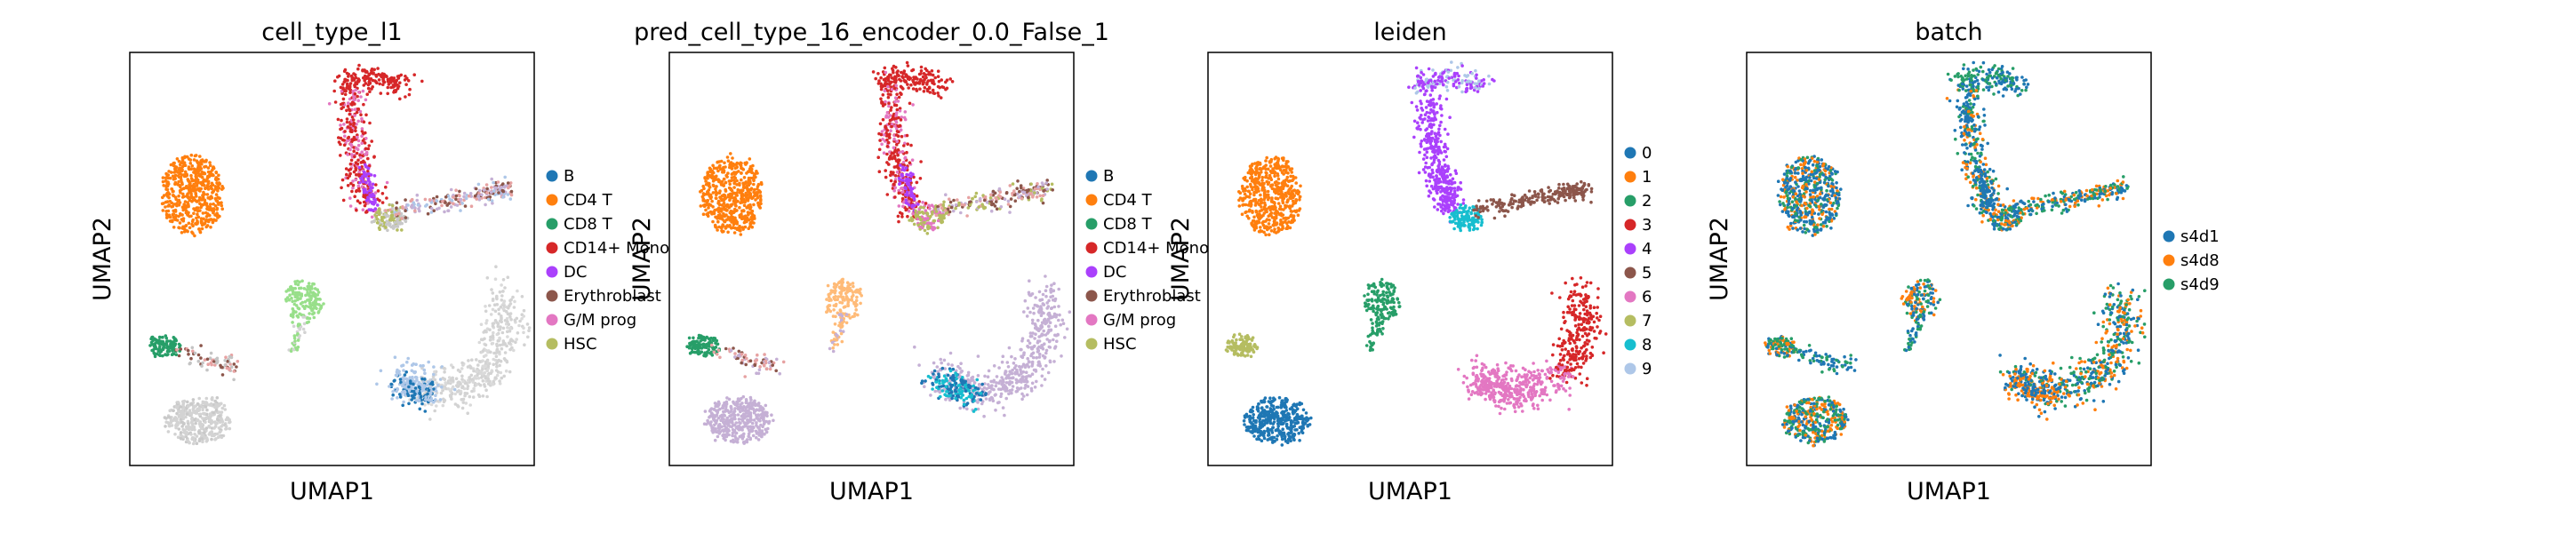 This screenshot has height=533, width=2576. What do you see at coordinates (600, 320) in the screenshot?
I see `legend-label: G/M prog` at bounding box center [600, 320].